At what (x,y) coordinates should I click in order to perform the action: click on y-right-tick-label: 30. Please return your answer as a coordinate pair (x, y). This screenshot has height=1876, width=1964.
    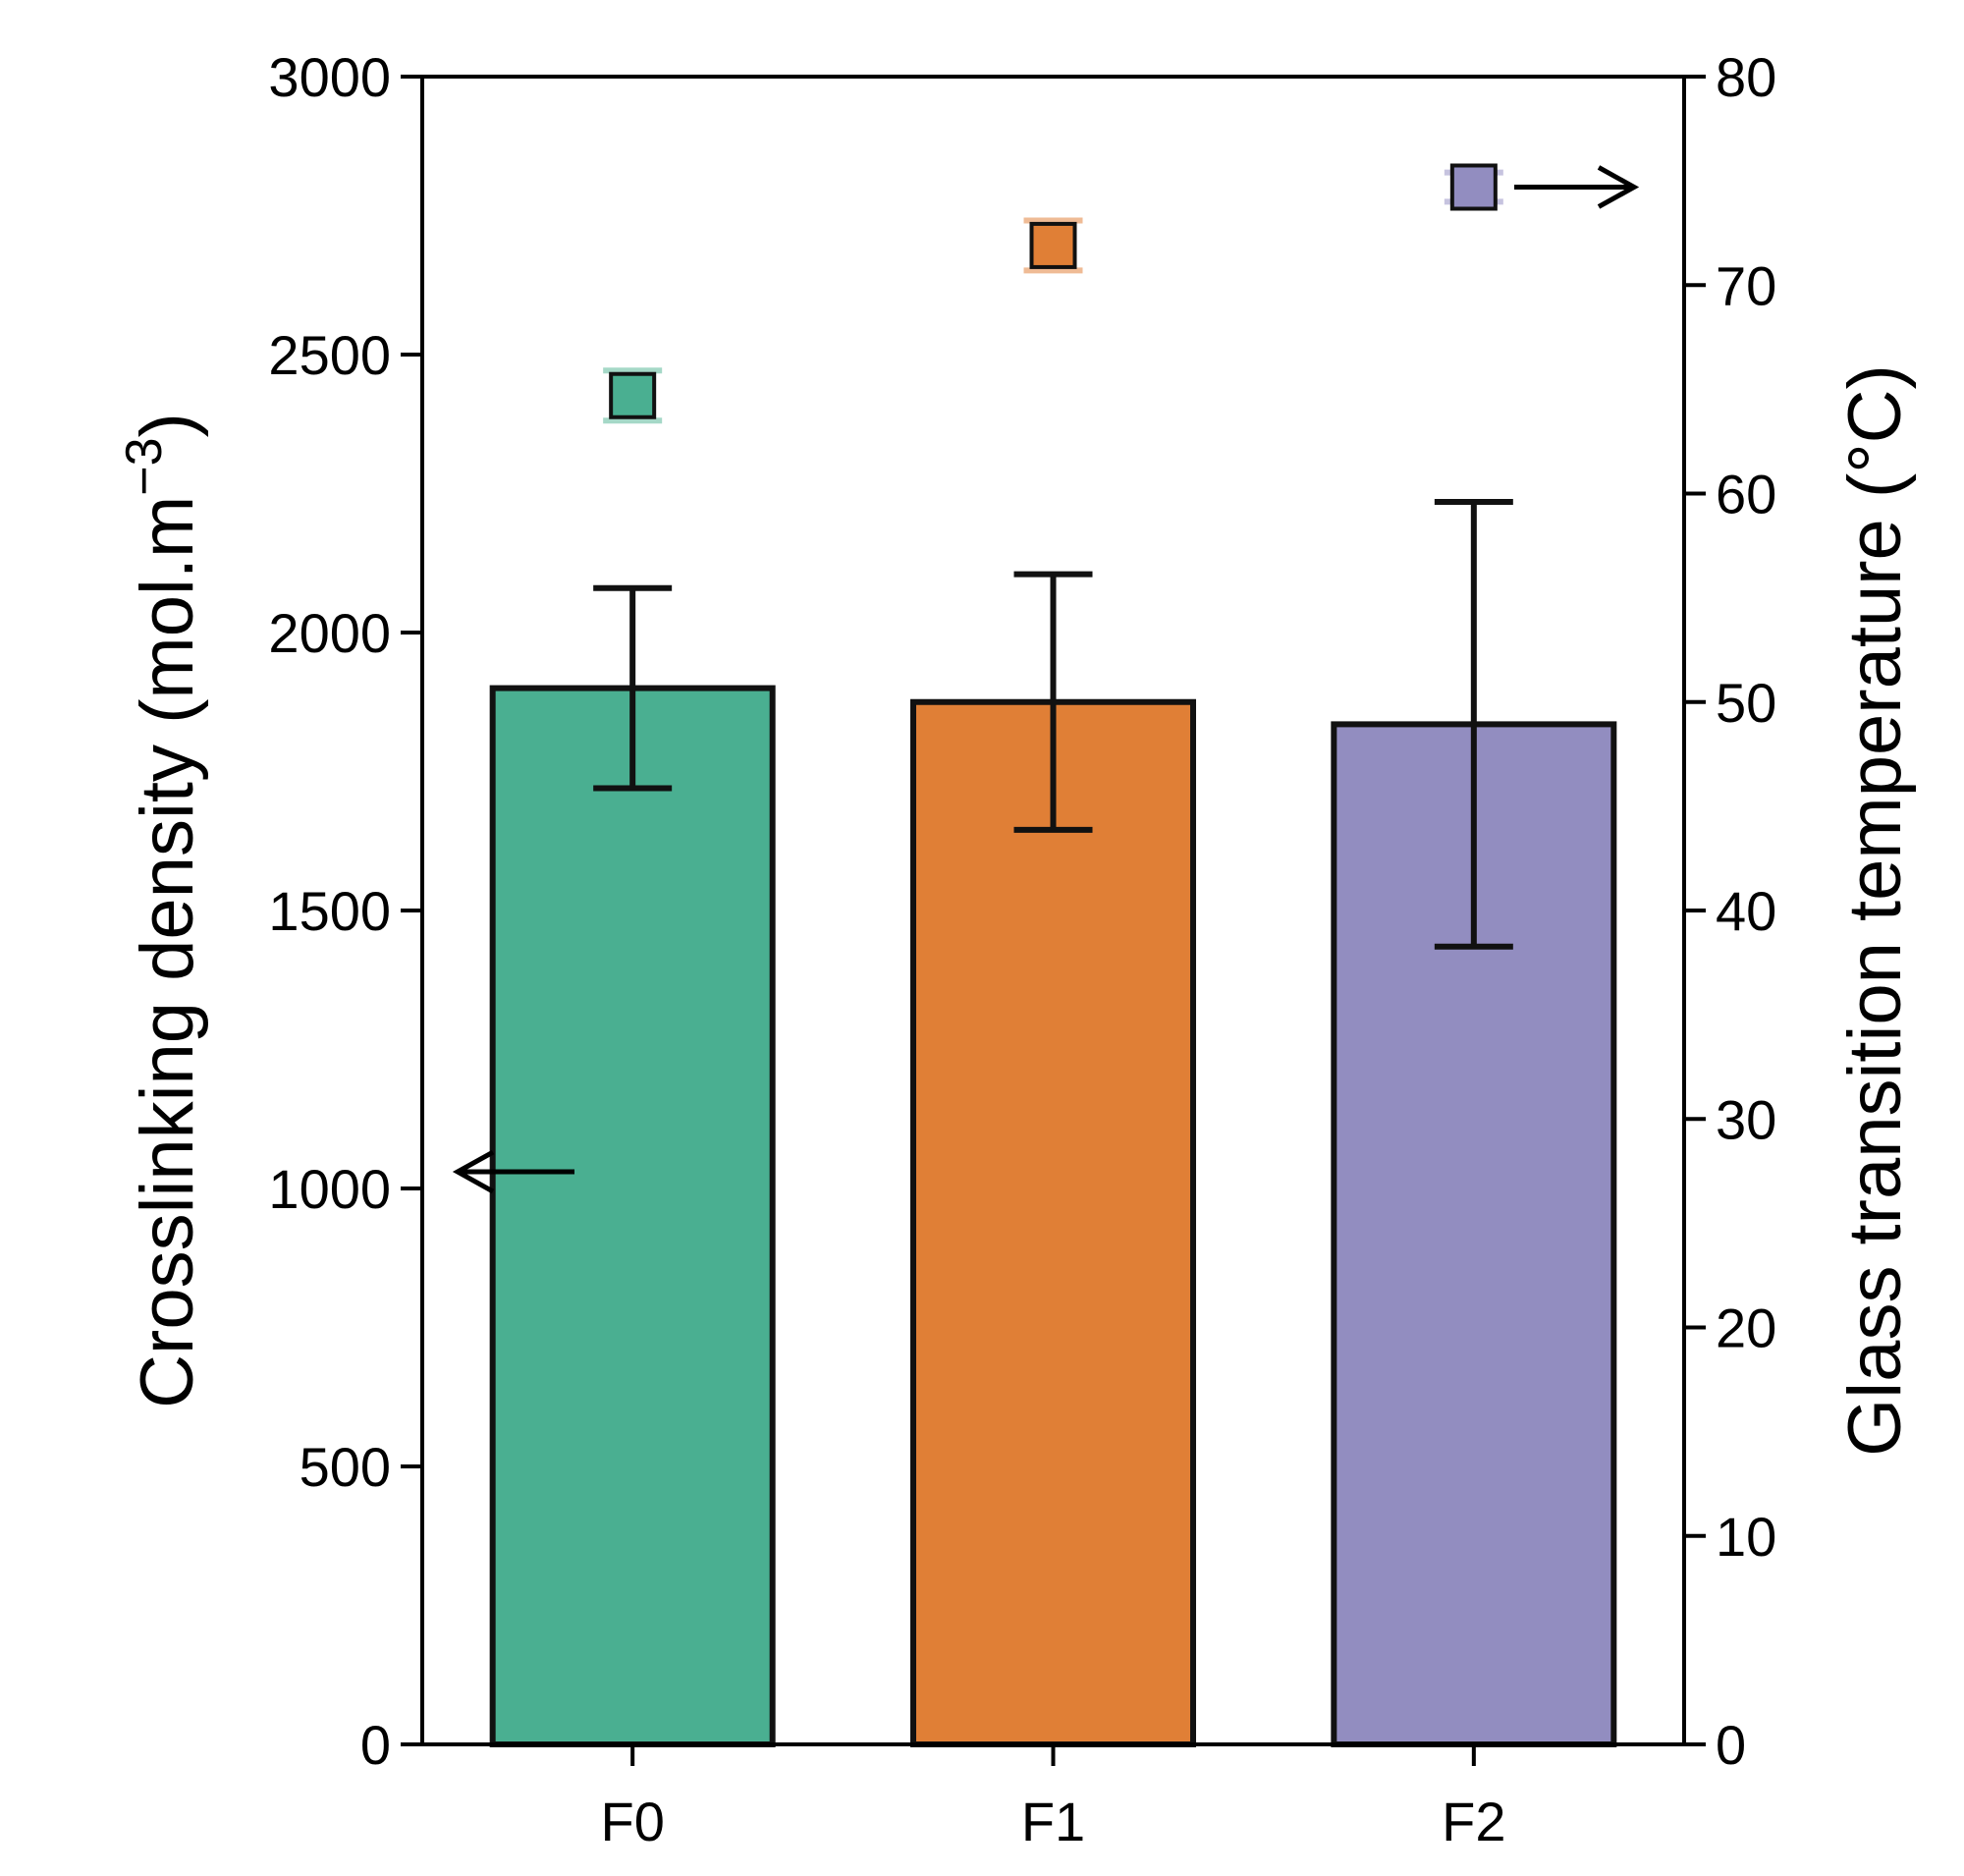
    Looking at the image, I should click on (1746, 1119).